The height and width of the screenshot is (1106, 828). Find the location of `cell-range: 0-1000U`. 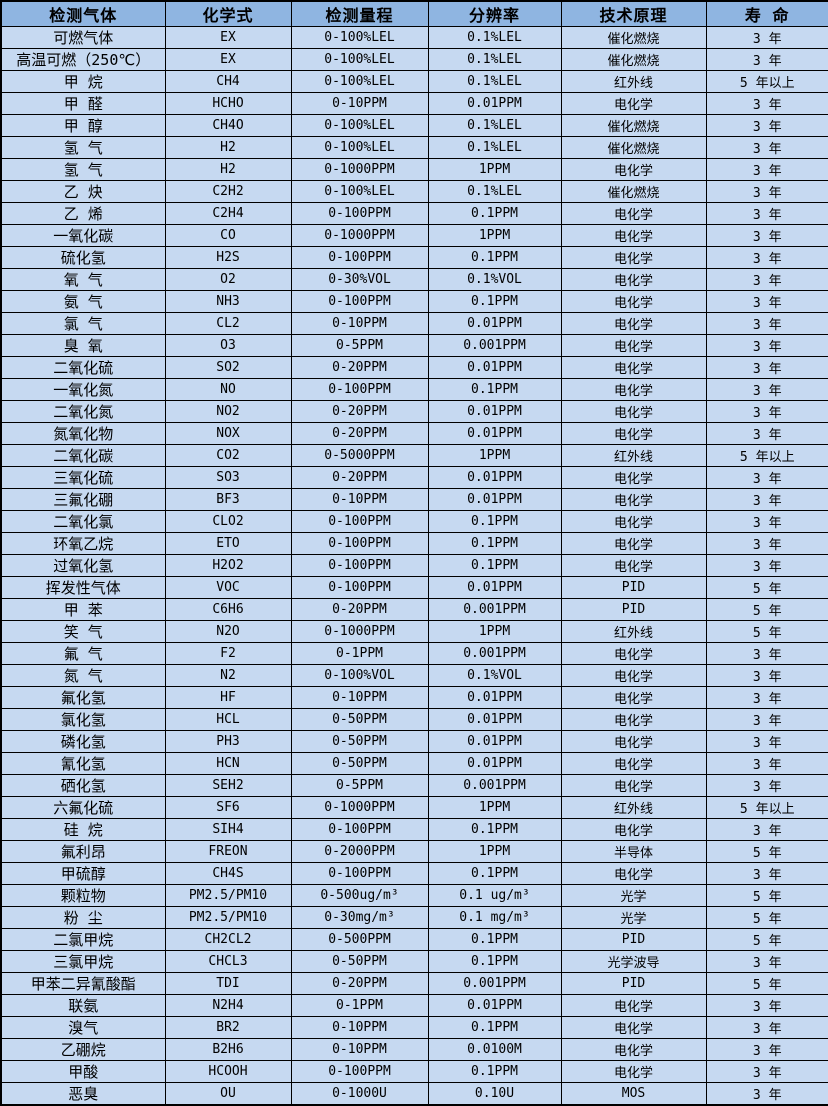

cell-range: 0-1000U is located at coordinates (359, 1094).